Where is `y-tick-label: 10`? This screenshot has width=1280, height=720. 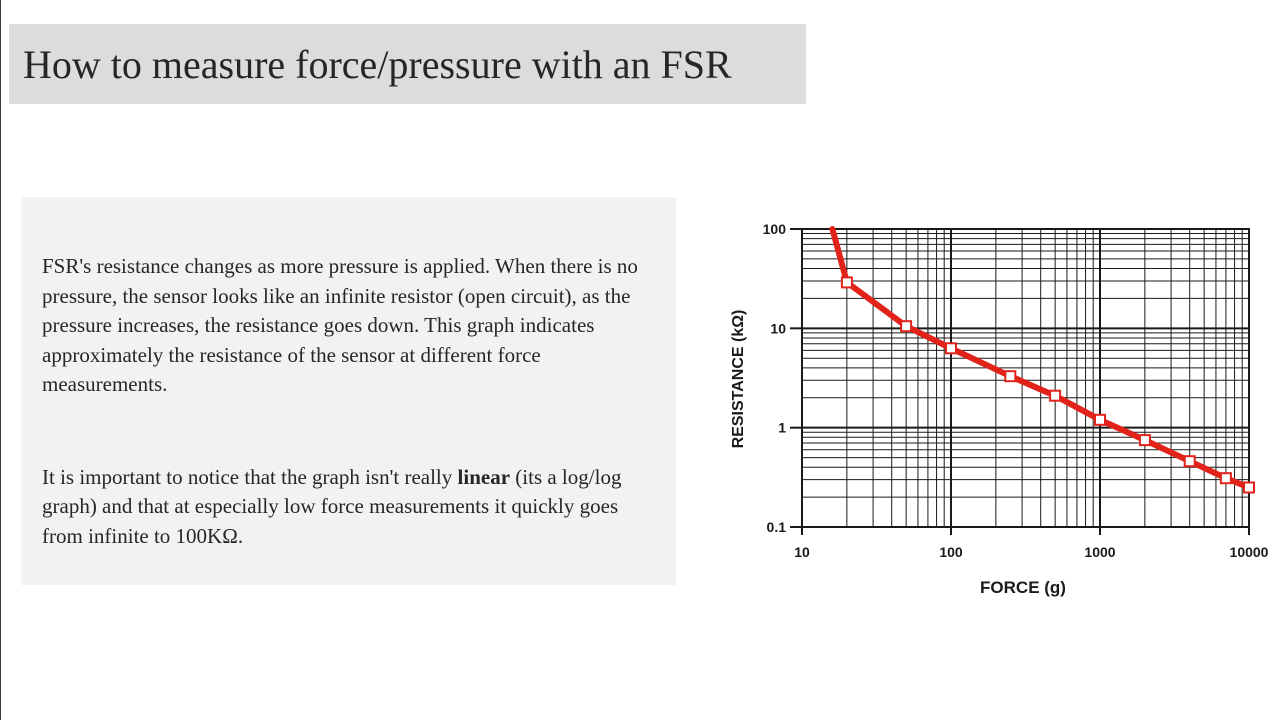 y-tick-label: 10 is located at coordinates (778, 328).